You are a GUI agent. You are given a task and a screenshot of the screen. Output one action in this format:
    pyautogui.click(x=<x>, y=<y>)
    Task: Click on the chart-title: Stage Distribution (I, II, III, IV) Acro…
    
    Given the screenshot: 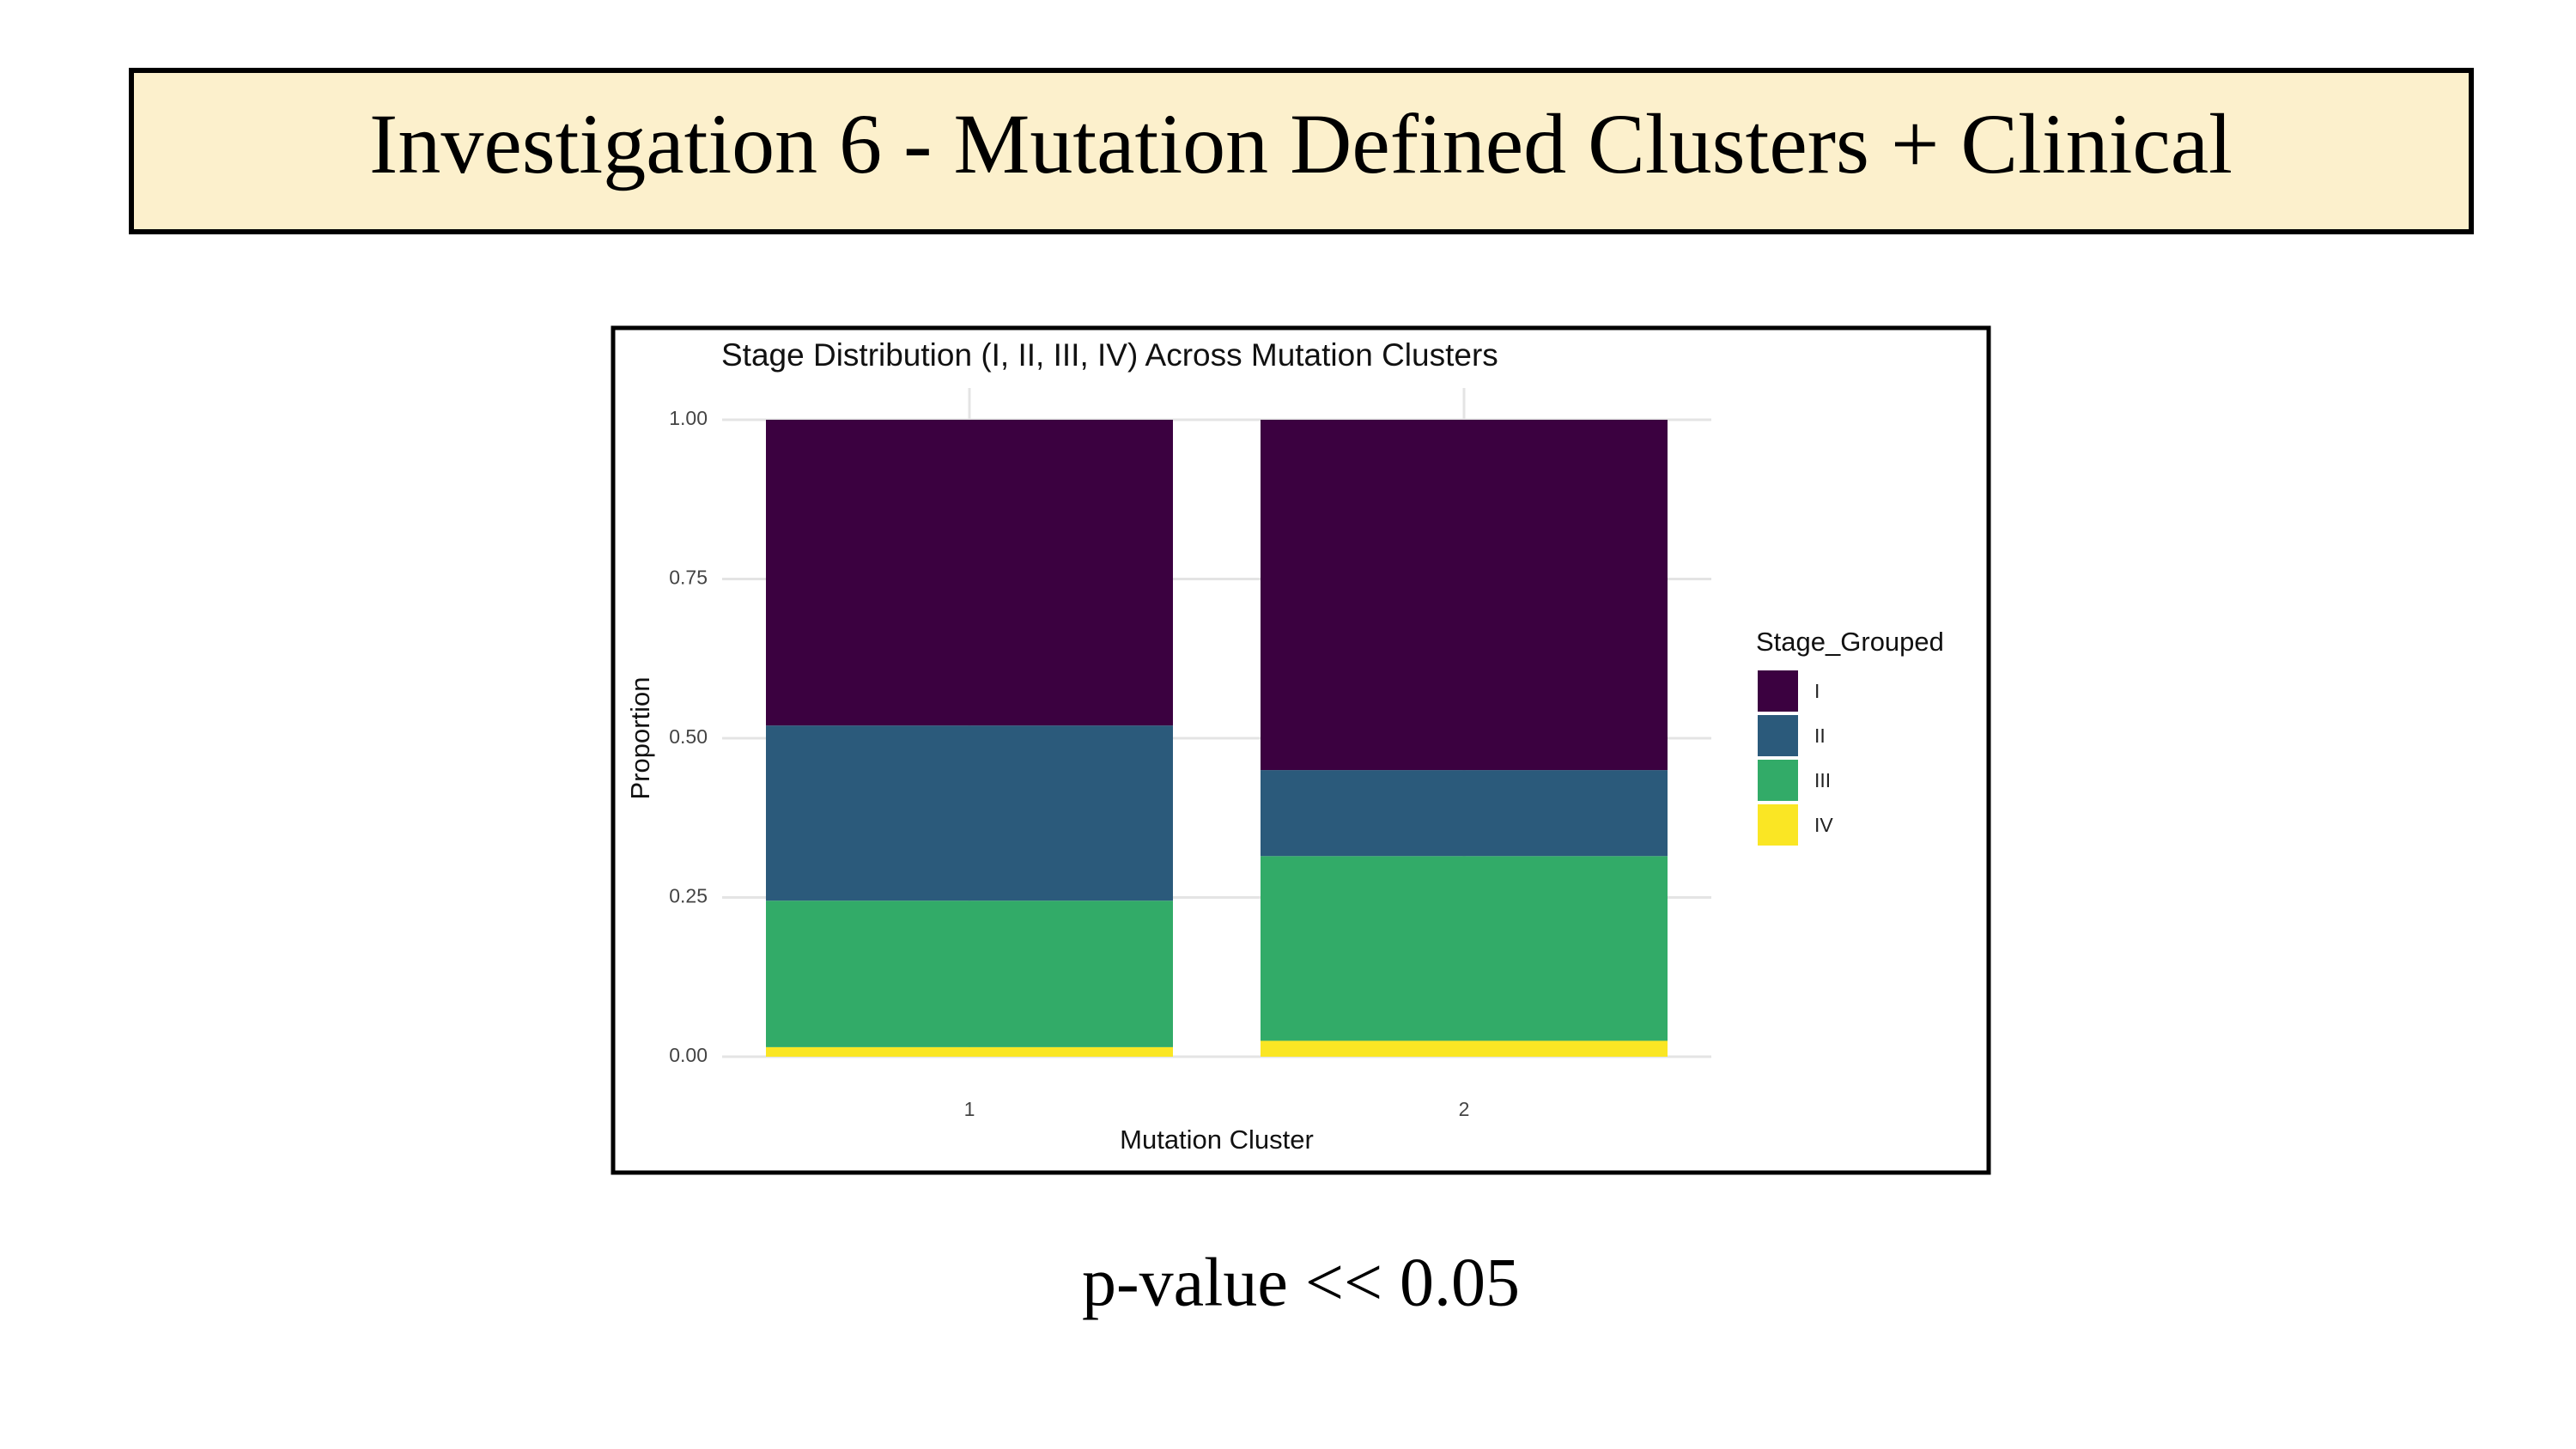 What is the action you would take?
    pyautogui.click(x=1109, y=355)
    